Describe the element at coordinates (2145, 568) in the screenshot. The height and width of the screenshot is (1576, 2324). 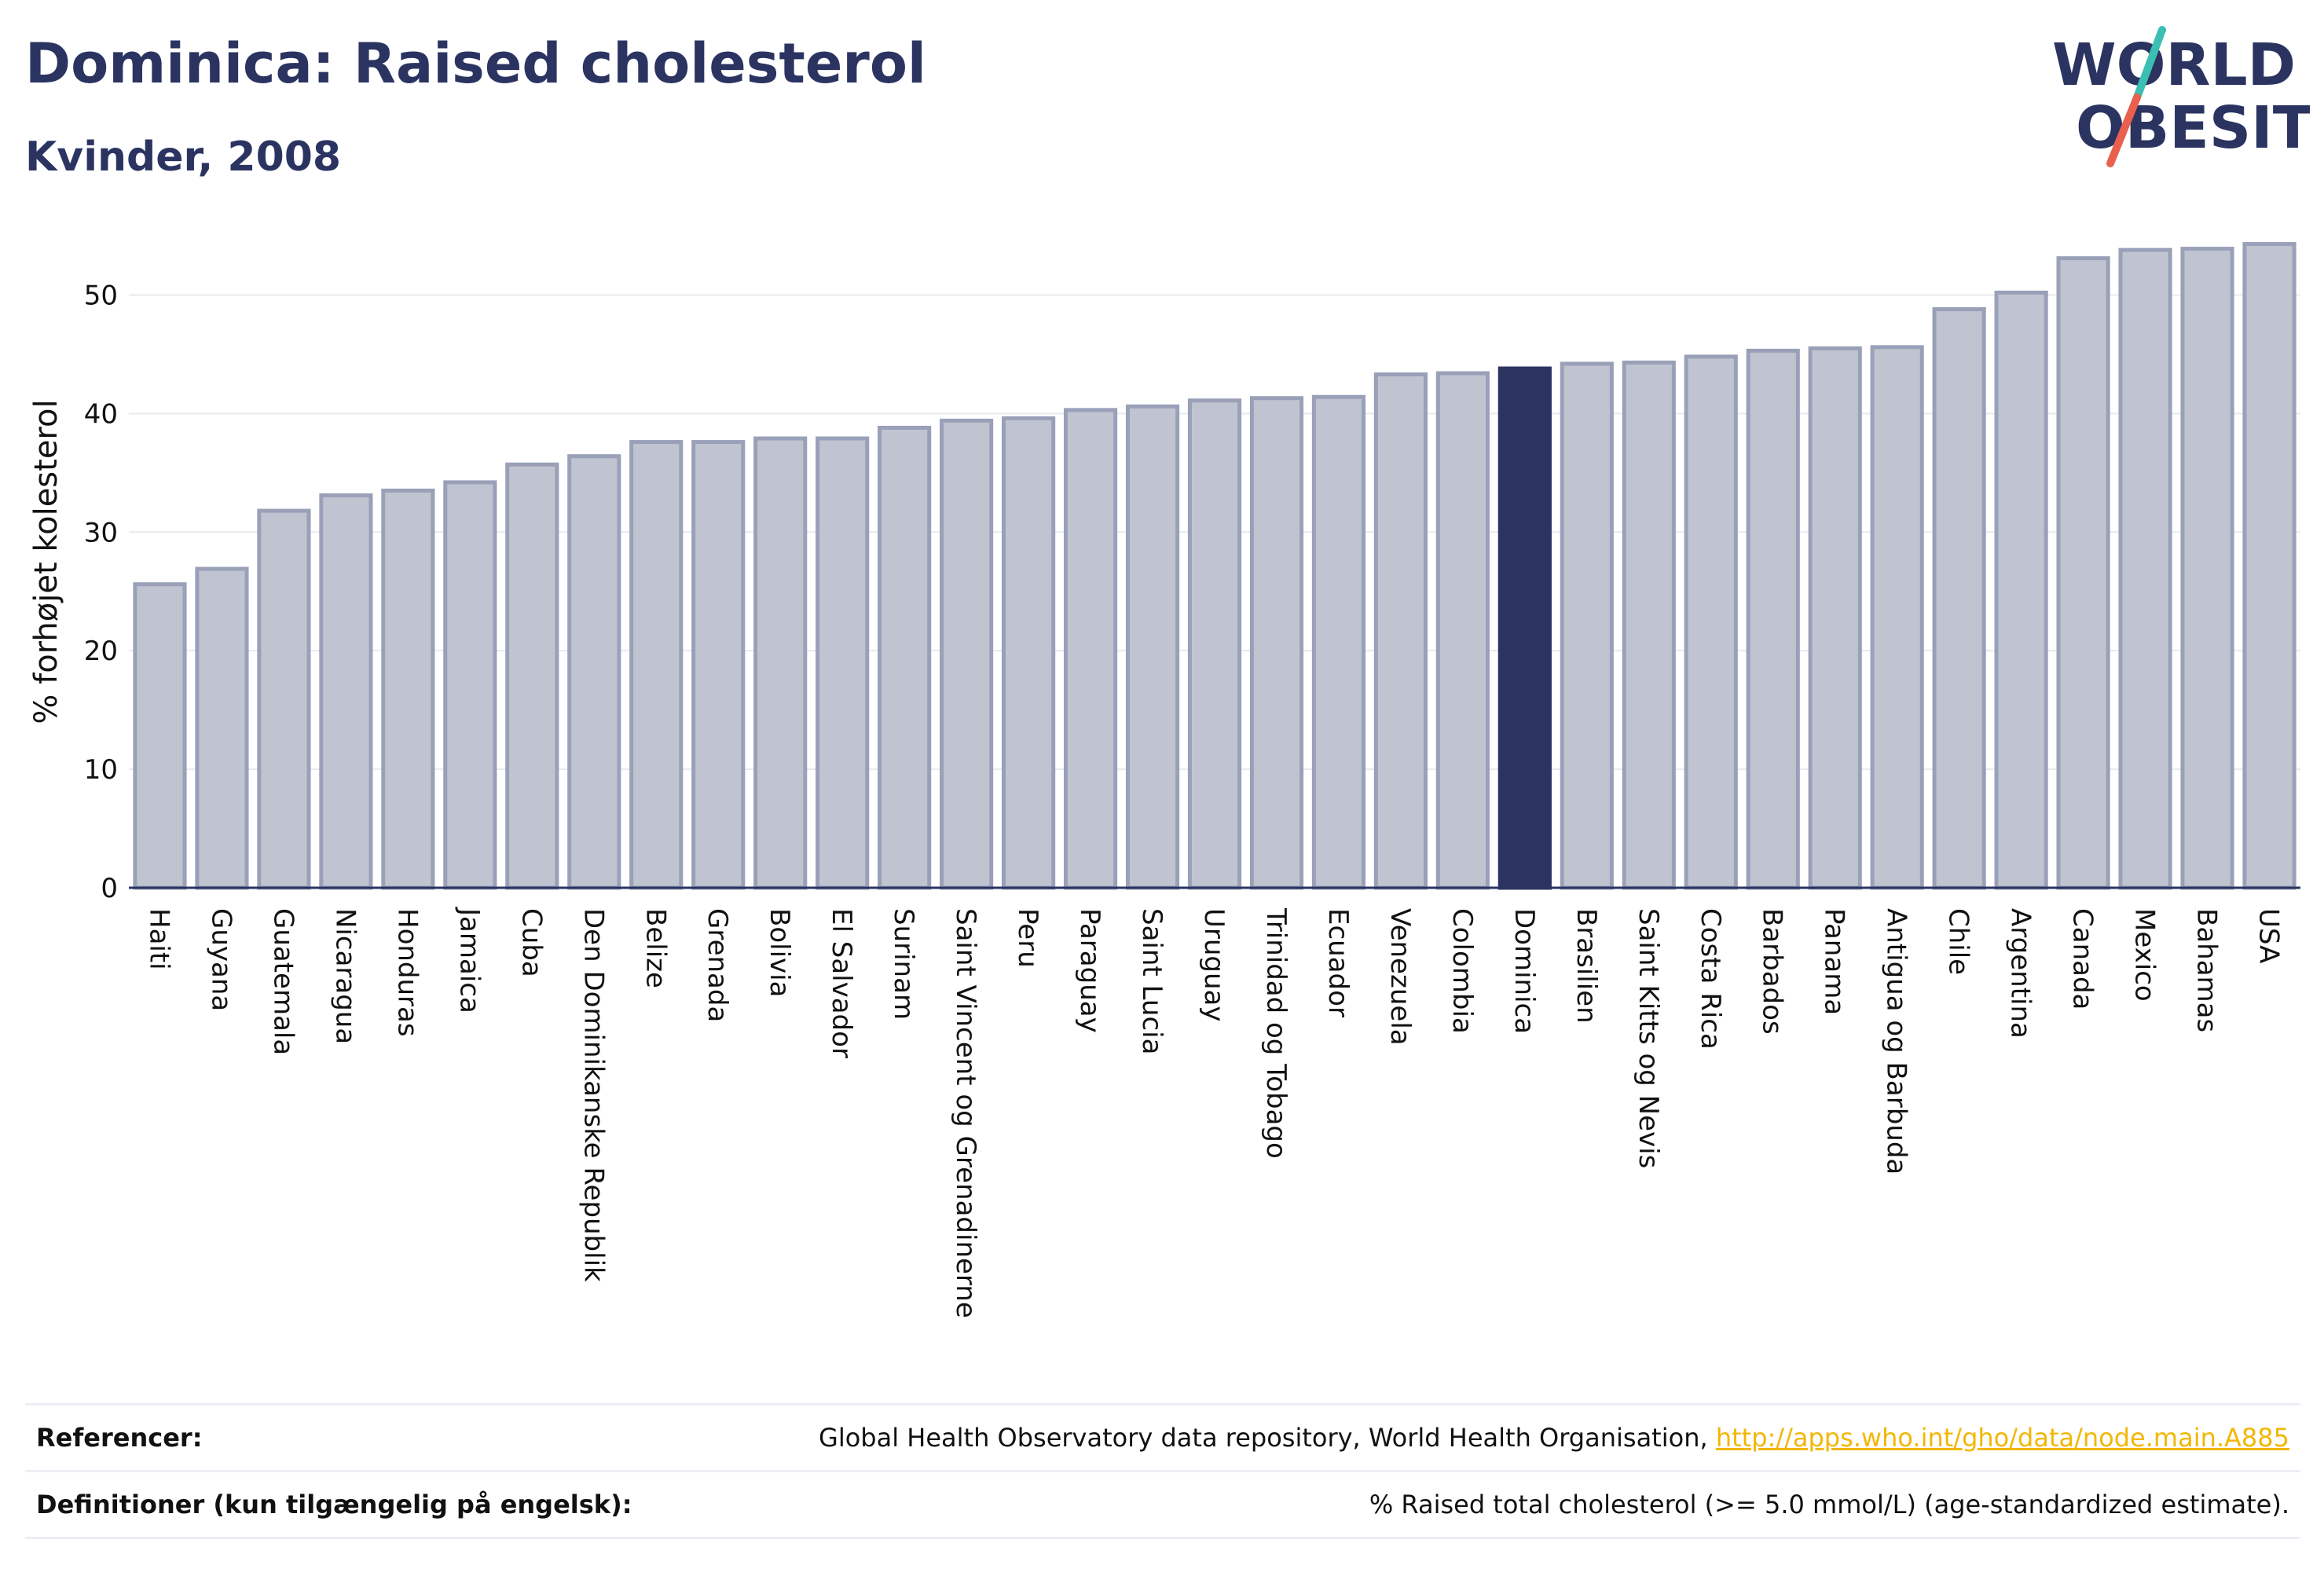
I see `bar-mexico` at that location.